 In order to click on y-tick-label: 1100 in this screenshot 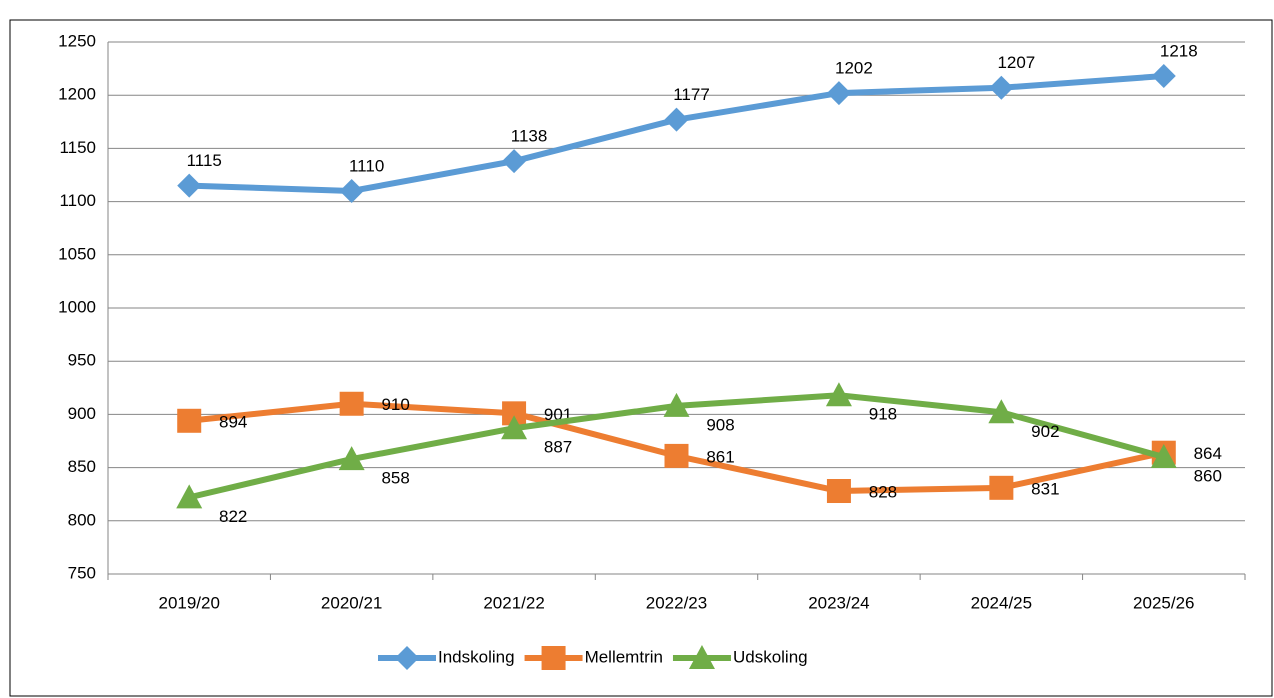, I will do `click(77, 200)`.